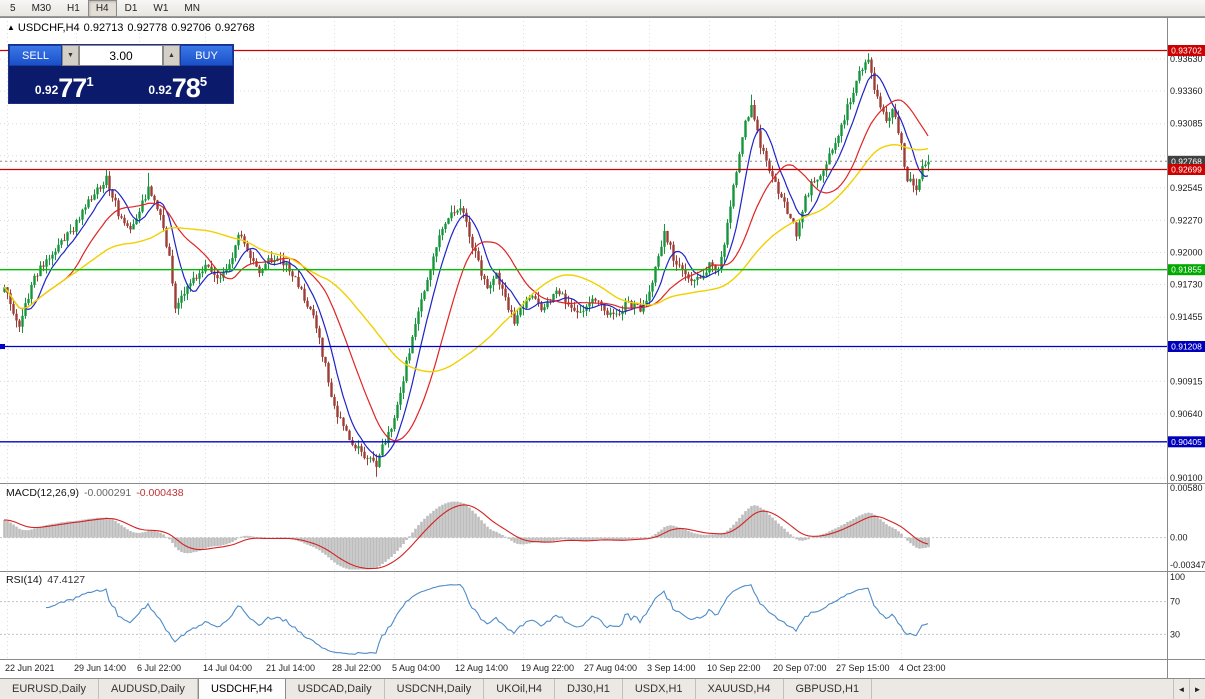 The image size is (1205, 699). Describe the element at coordinates (602, 8) in the screenshot. I see `timeframe-toolbar: 5 M30 H1 H4 D1 W1 MN` at that location.